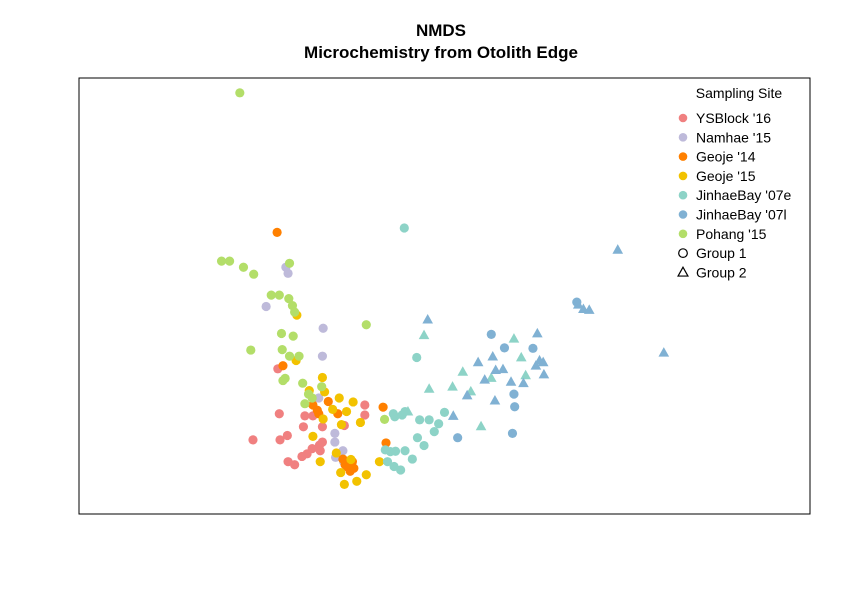  What do you see at coordinates (733, 118) in the screenshot?
I see `legend-label-0: YSBlock '16` at bounding box center [733, 118].